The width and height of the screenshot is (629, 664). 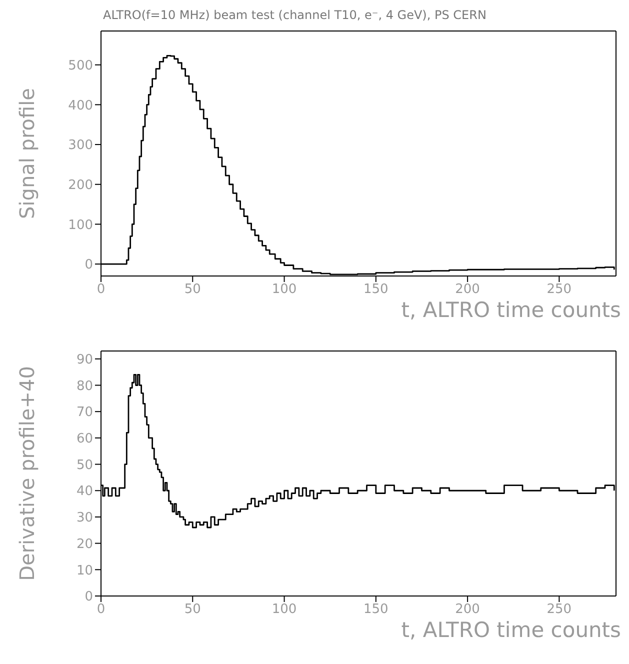 I want to click on y-tick-label: 60, so click(x=84, y=439).